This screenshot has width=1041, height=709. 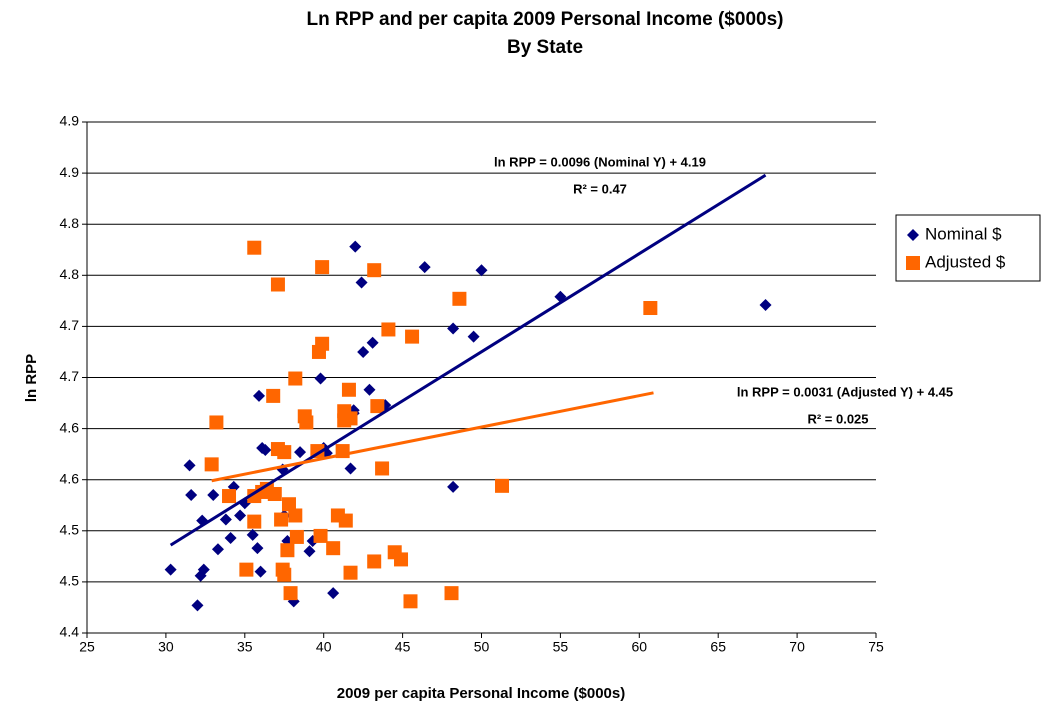 I want to click on x-tick-label: 30, so click(x=166, y=647).